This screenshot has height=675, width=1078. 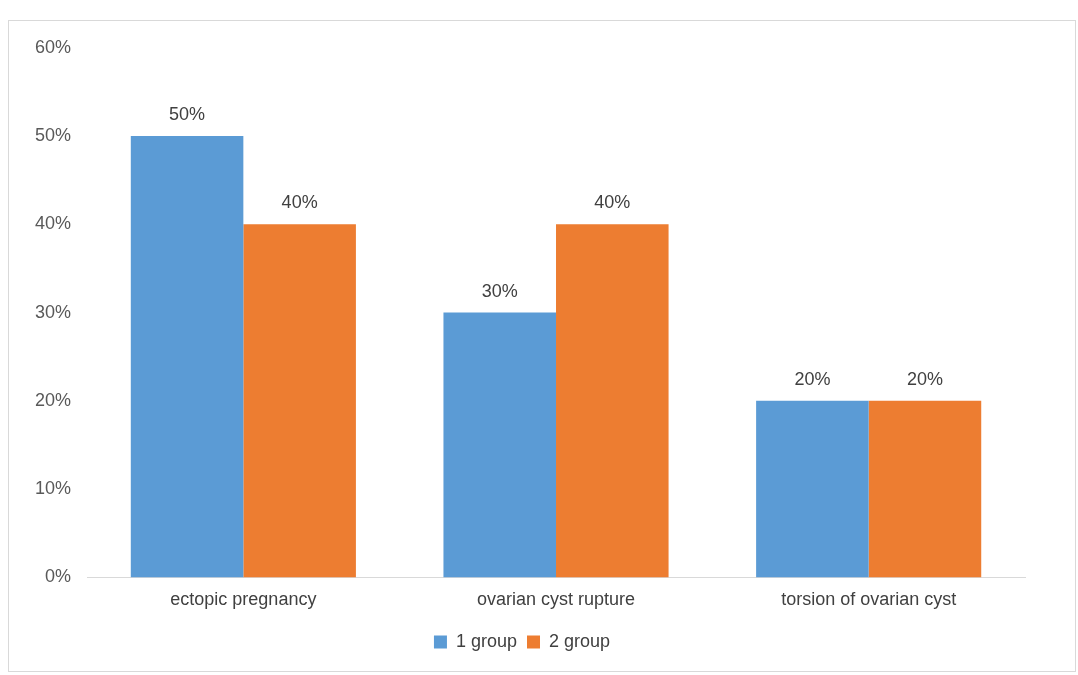 What do you see at coordinates (580, 640) in the screenshot?
I see `legend-label: 2 group` at bounding box center [580, 640].